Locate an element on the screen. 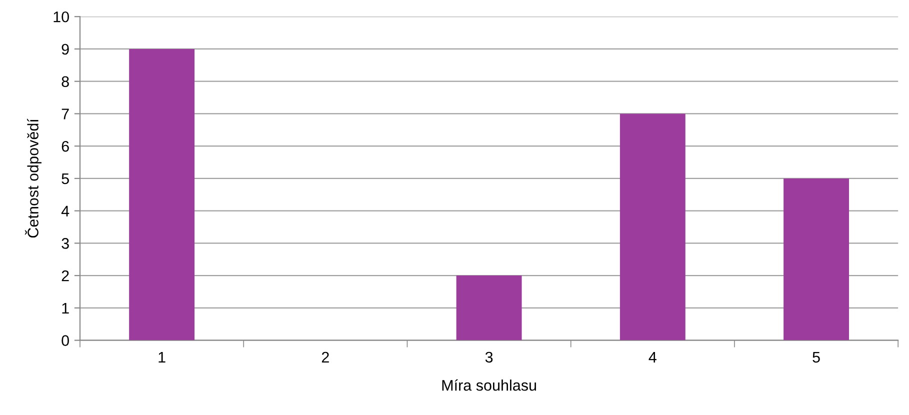 The height and width of the screenshot is (415, 909). y-tick-label: 1 is located at coordinates (65, 308).